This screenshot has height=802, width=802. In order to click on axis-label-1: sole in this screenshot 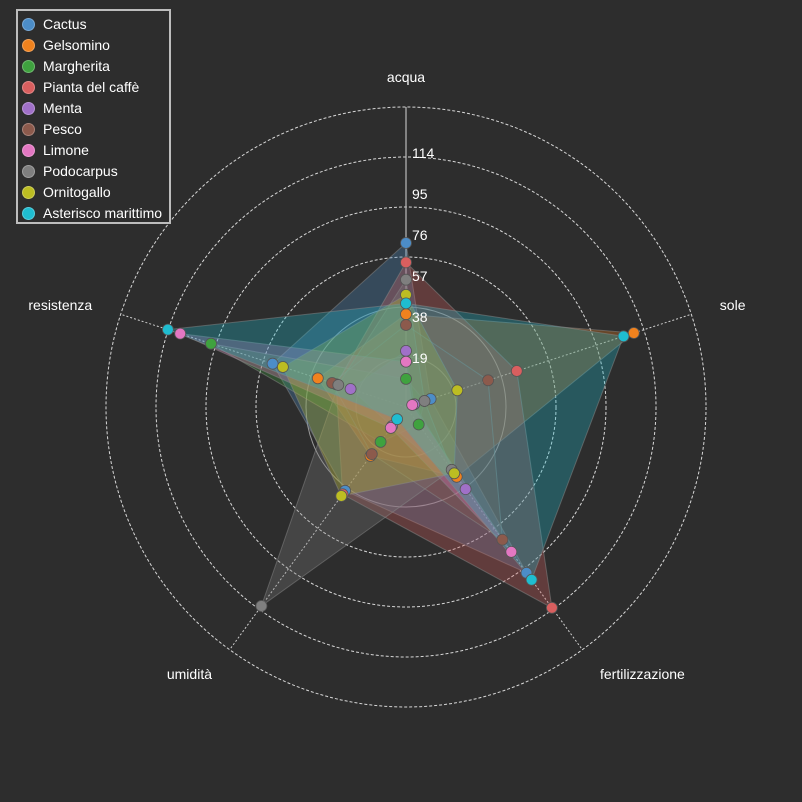, I will do `click(733, 305)`.